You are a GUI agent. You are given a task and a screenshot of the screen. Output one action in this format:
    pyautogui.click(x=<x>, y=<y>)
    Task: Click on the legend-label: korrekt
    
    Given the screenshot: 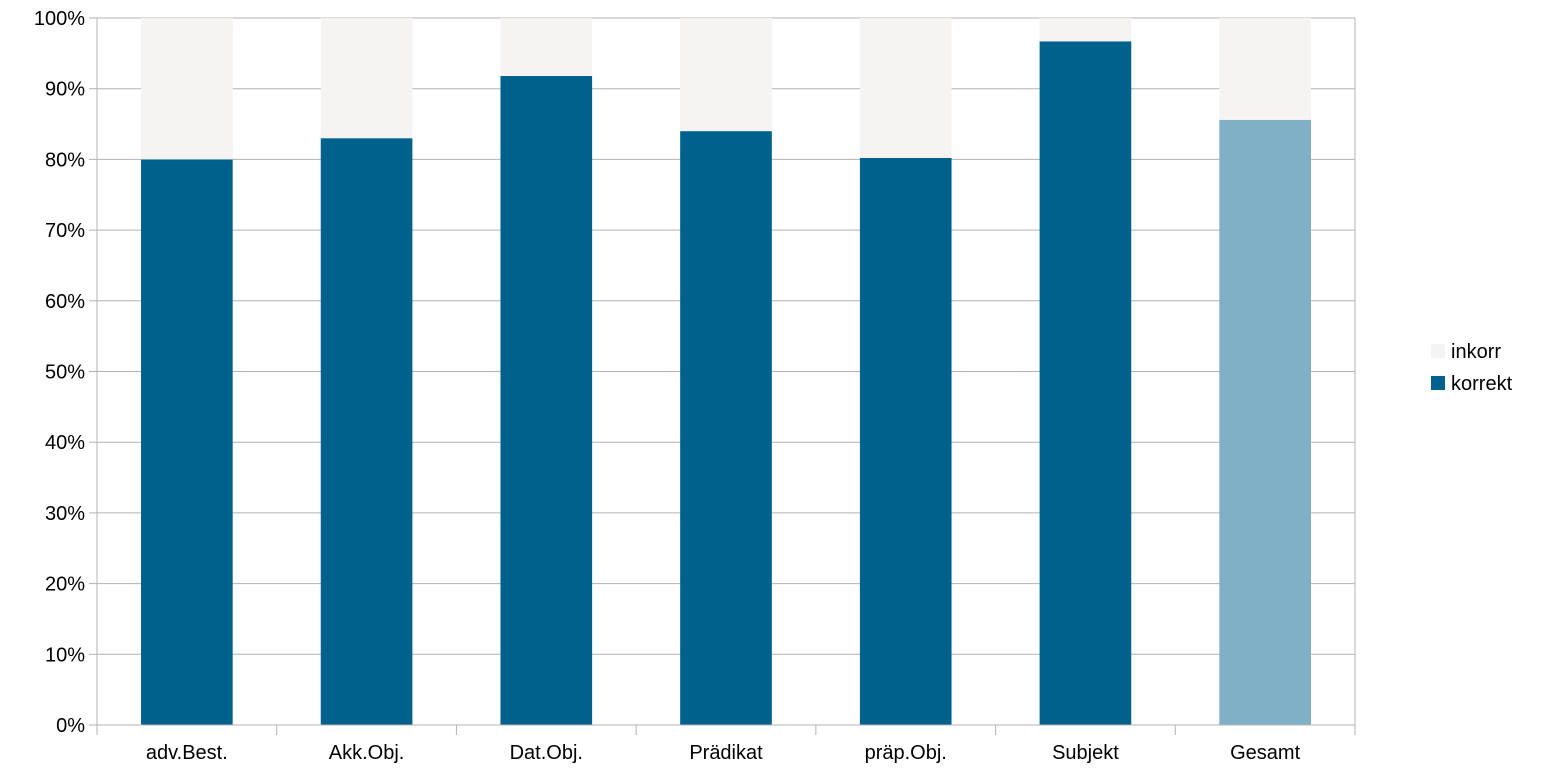 What is the action you would take?
    pyautogui.click(x=1482, y=384)
    